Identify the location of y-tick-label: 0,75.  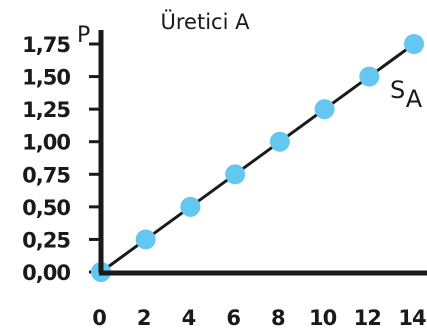
(46, 175).